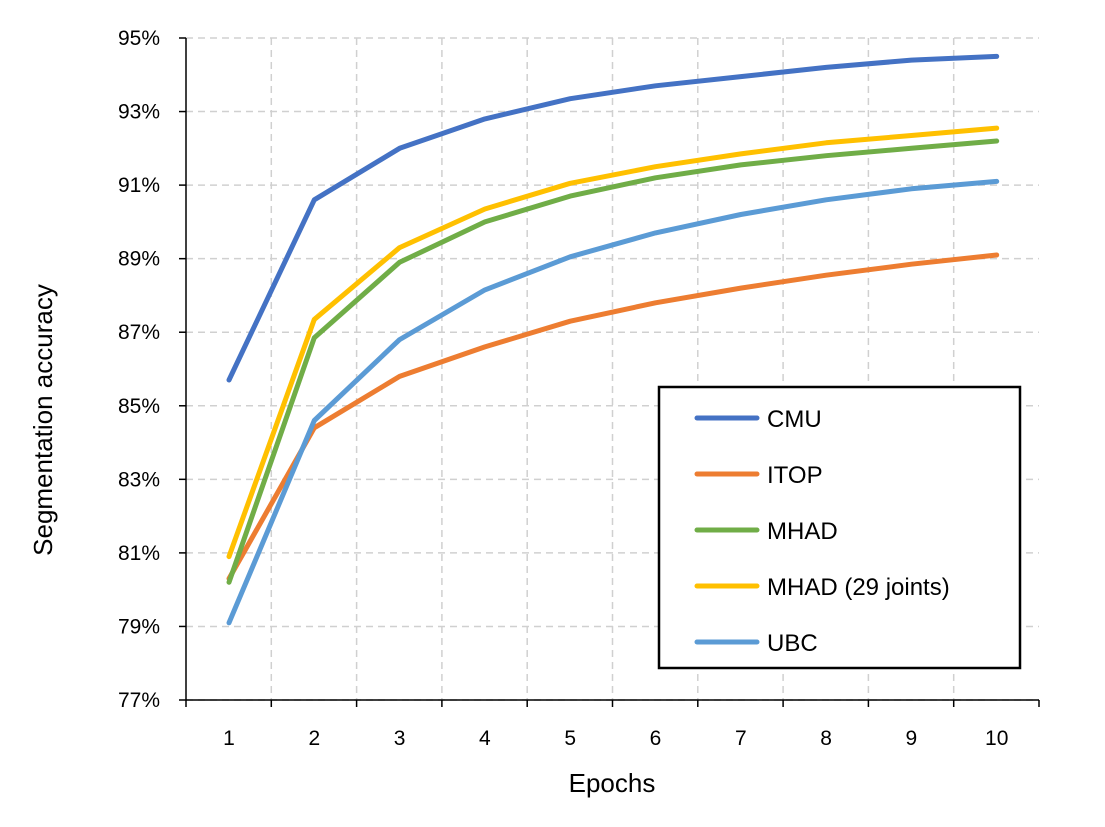 This screenshot has height=827, width=1105. Describe the element at coordinates (139, 332) in the screenshot. I see `y-tick-label: 87%` at that location.